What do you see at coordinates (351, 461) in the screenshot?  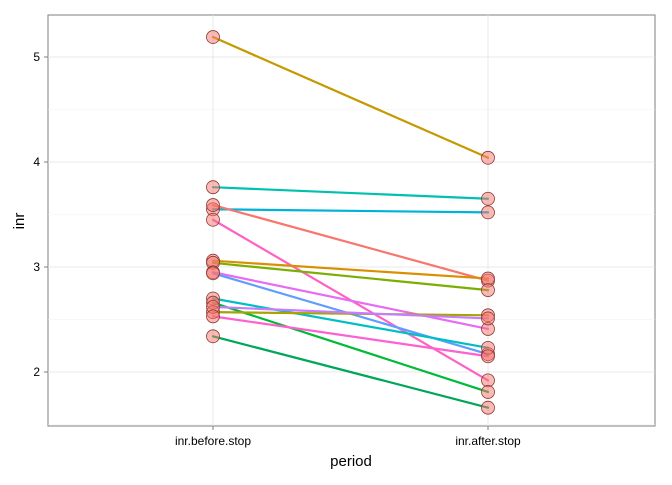 I see `x-axis-label: period` at bounding box center [351, 461].